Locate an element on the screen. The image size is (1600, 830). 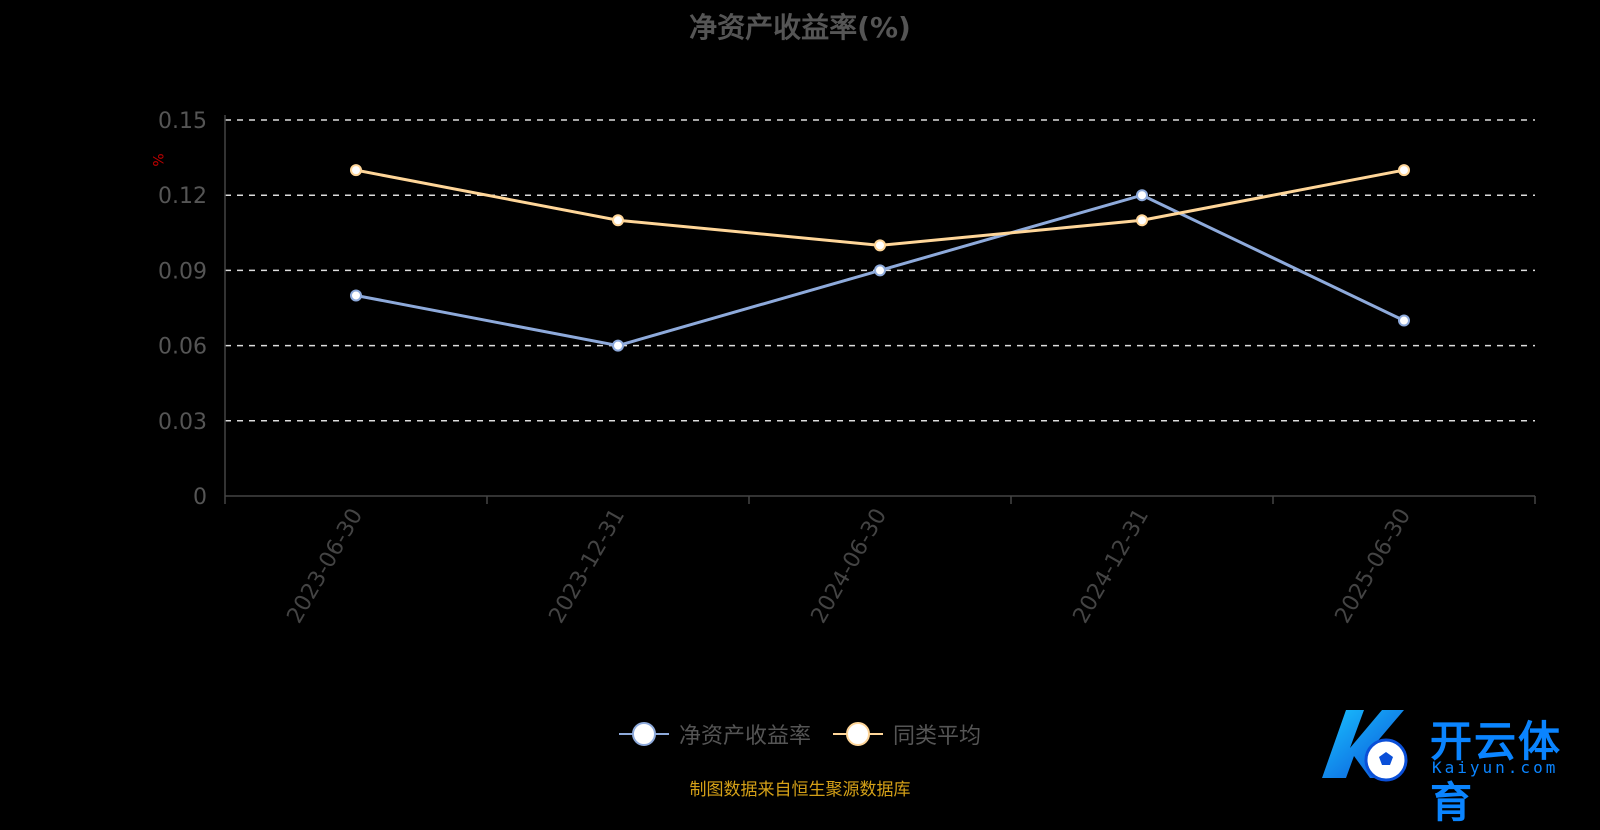
legend-item-peer-average: 同类平均 is located at coordinates (907, 734).